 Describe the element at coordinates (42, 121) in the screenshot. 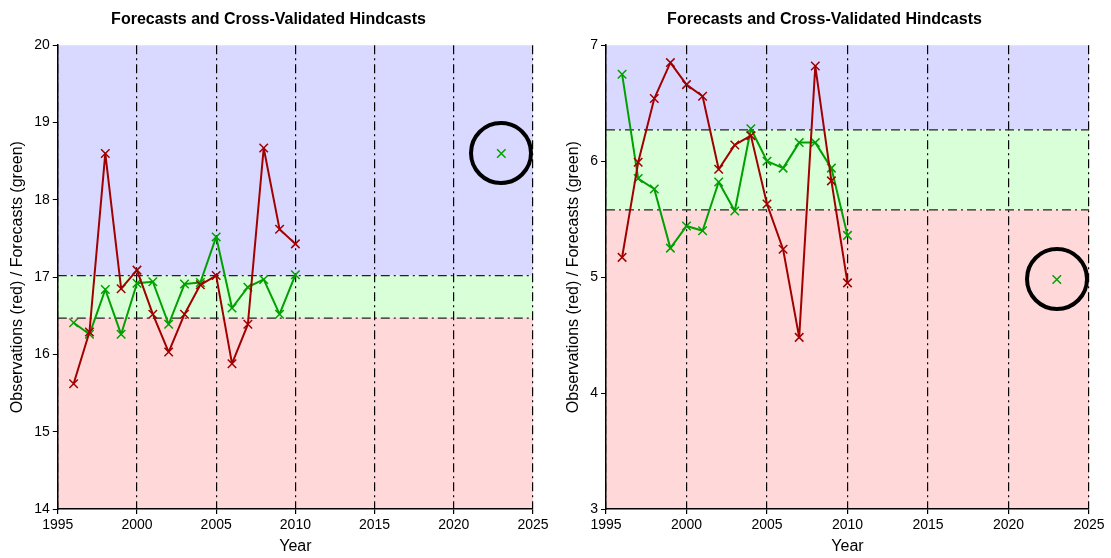

I see `y-tick-label: 19` at that location.